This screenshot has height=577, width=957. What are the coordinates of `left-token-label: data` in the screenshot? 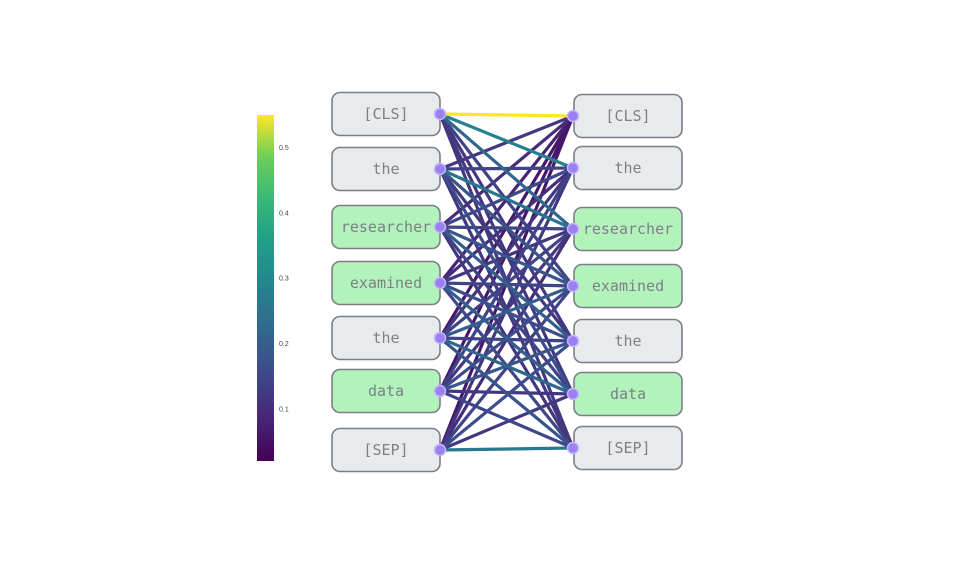 It's located at (386, 391).